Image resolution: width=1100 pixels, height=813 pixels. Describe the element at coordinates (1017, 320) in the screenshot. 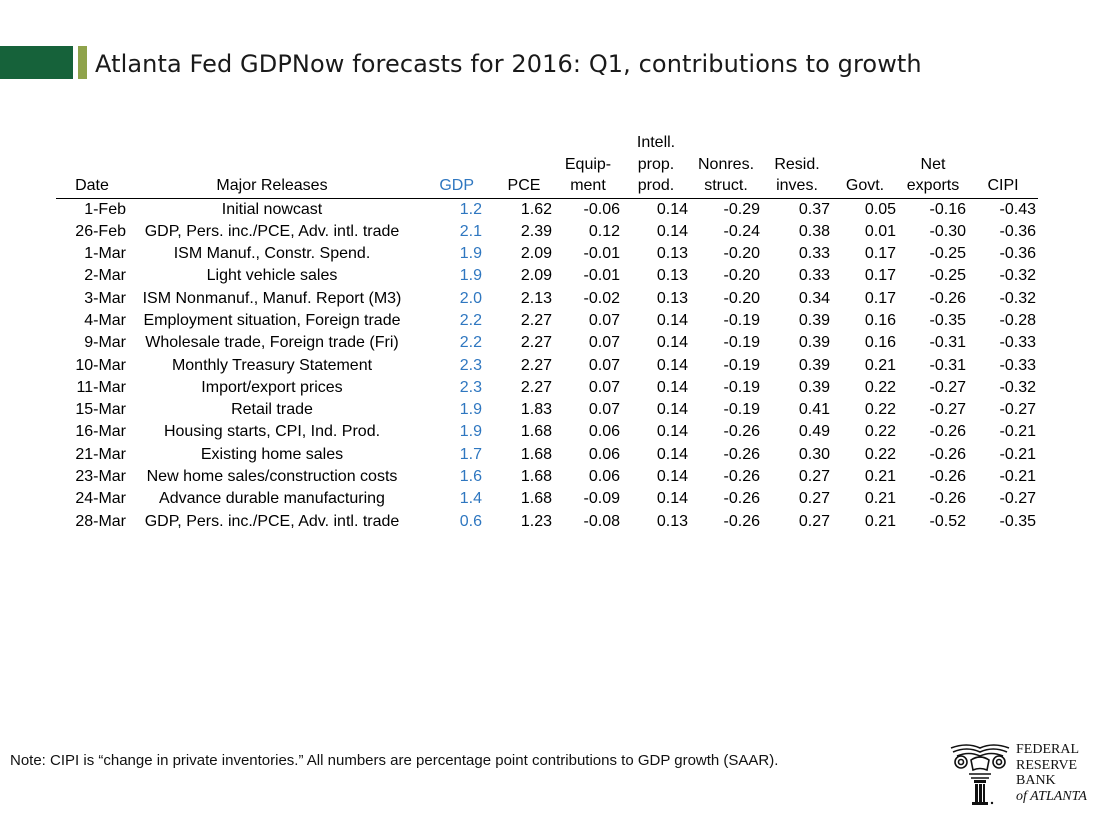

I see `value-cell: -0.28` at that location.